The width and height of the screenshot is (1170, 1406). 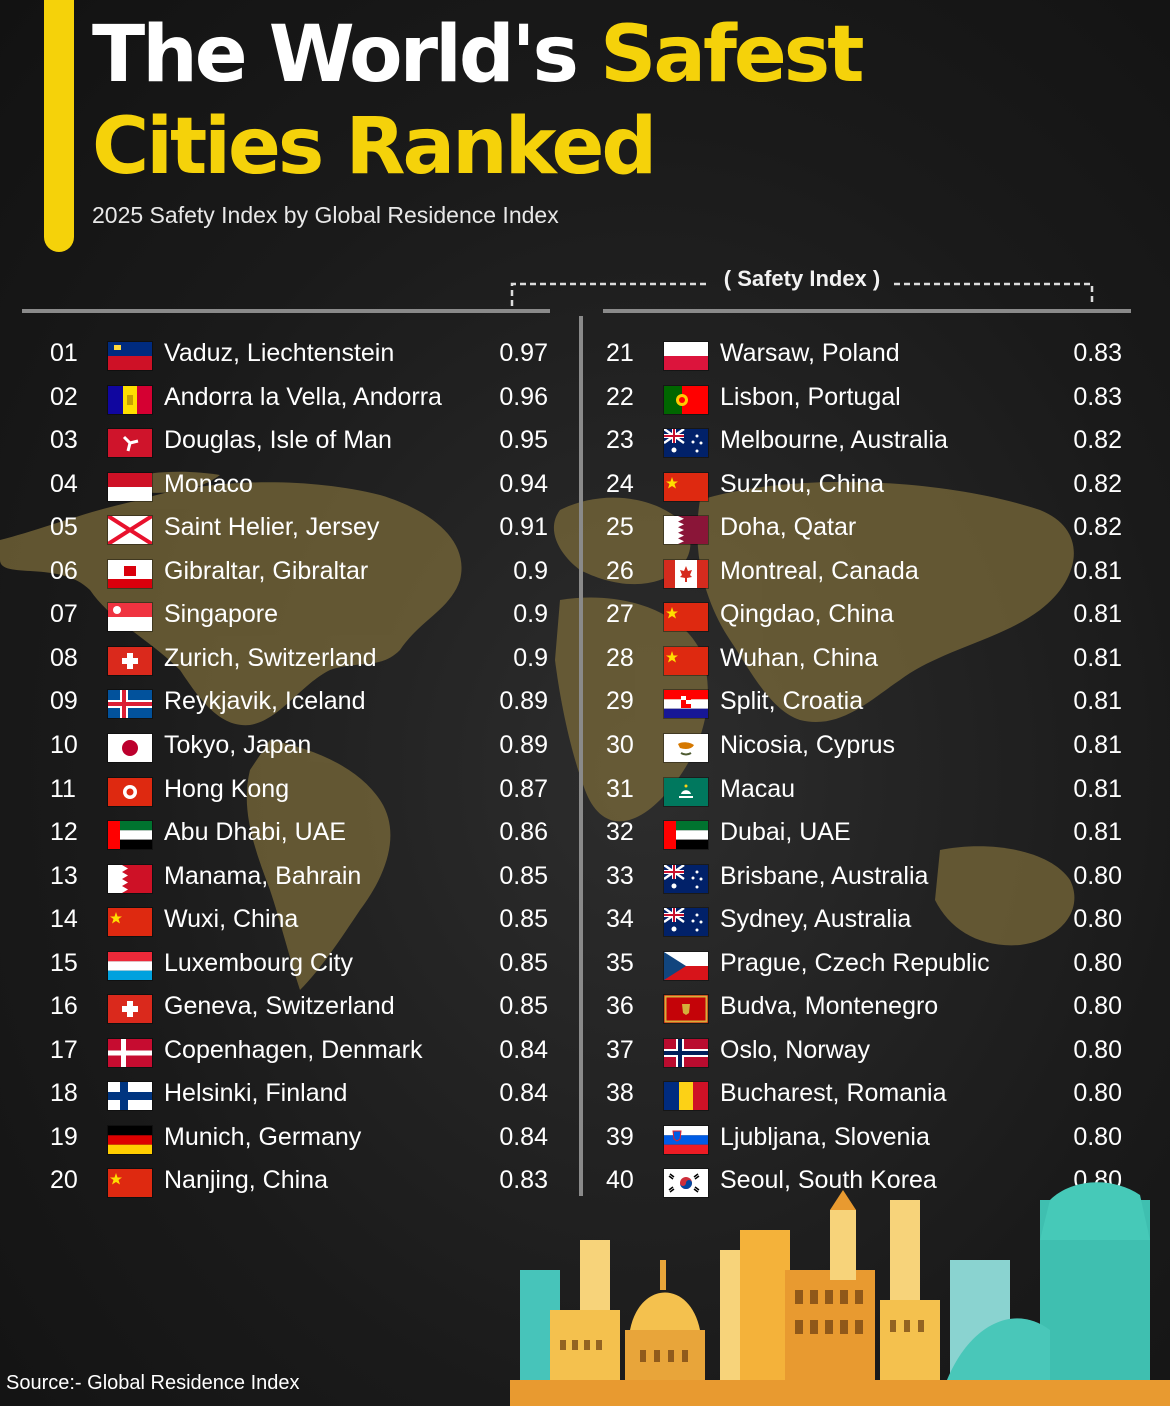 What do you see at coordinates (825, 1136) in the screenshot?
I see `city-name: Ljubljana, Slovenia` at bounding box center [825, 1136].